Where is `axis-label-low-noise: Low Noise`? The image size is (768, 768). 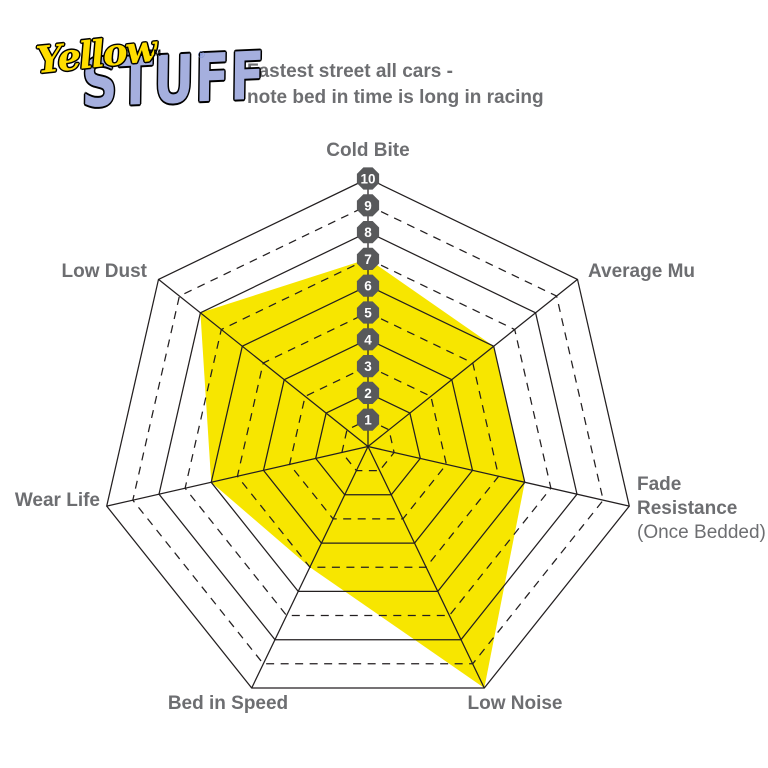
axis-label-low-noise: Low Noise is located at coordinates (515, 703).